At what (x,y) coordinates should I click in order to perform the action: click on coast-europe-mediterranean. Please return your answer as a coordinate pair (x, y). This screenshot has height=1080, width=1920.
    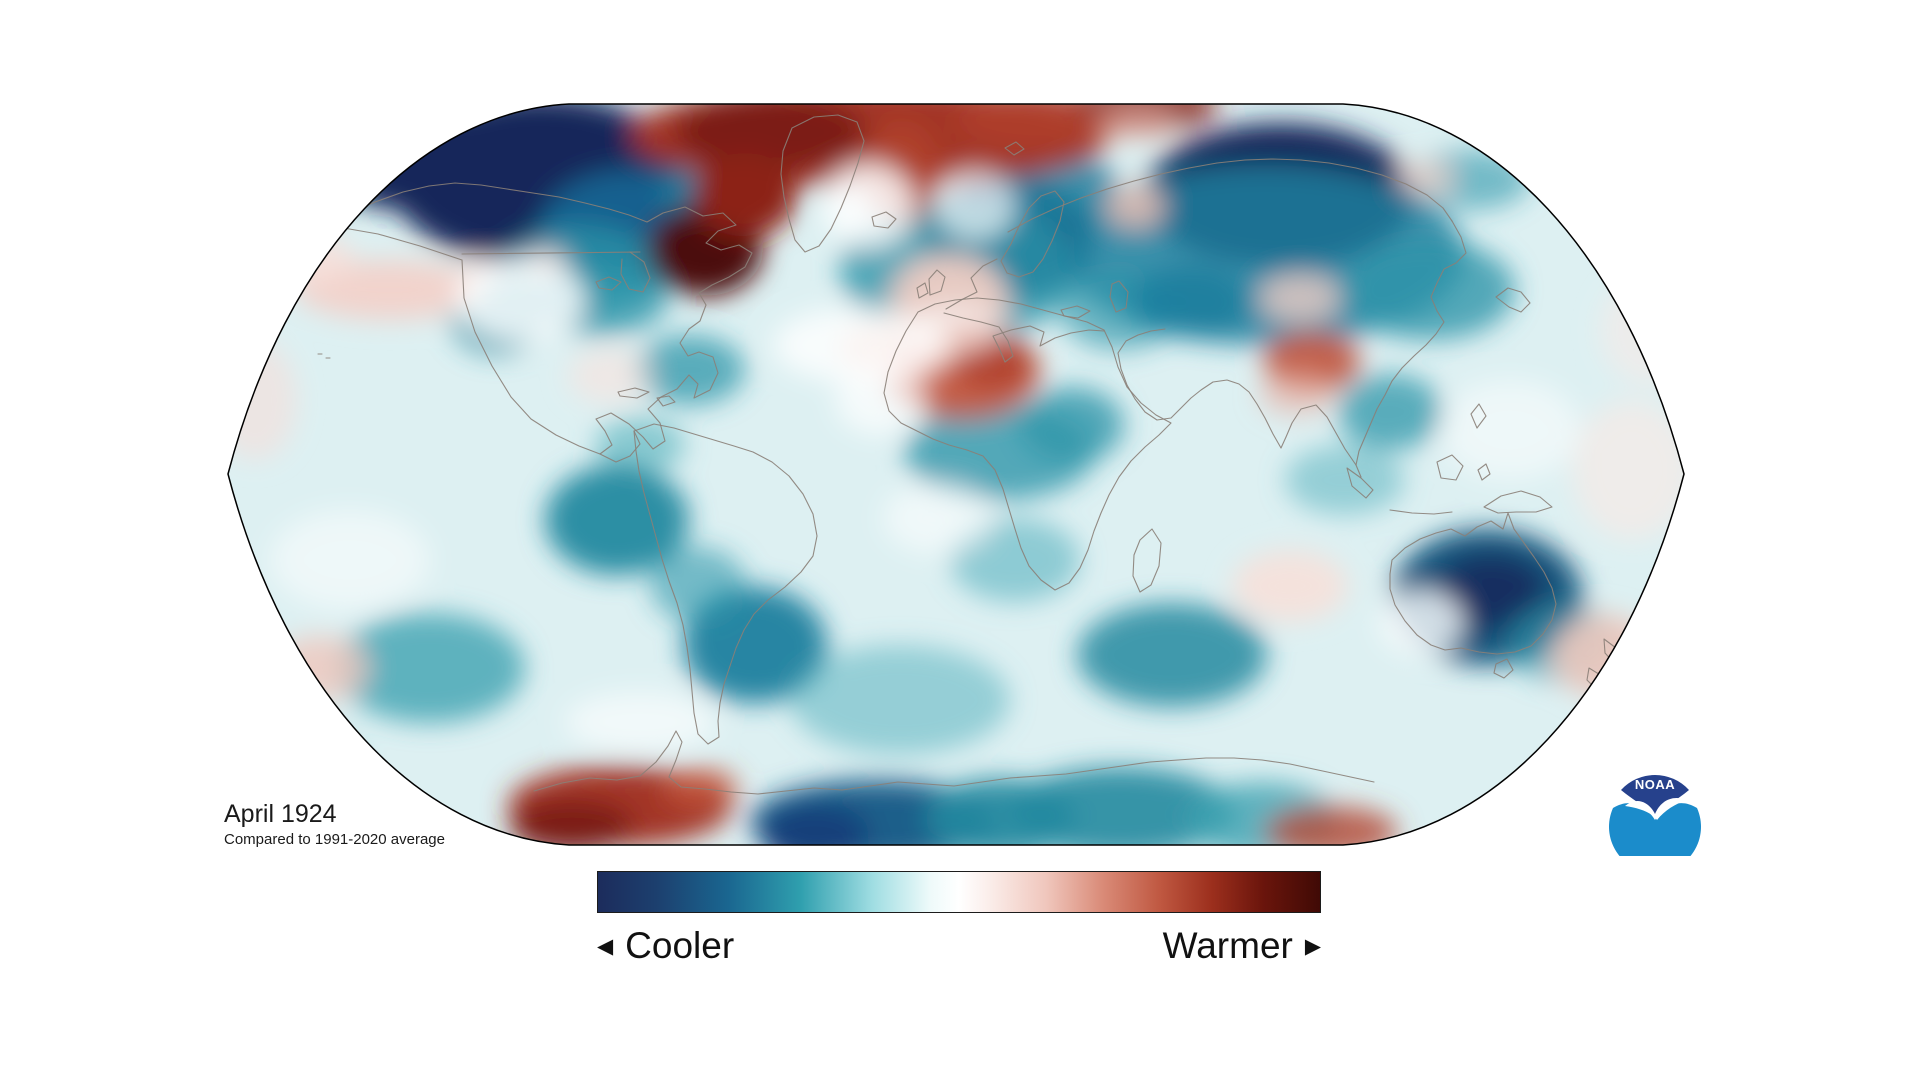
    Looking at the image, I should click on (1024, 310).